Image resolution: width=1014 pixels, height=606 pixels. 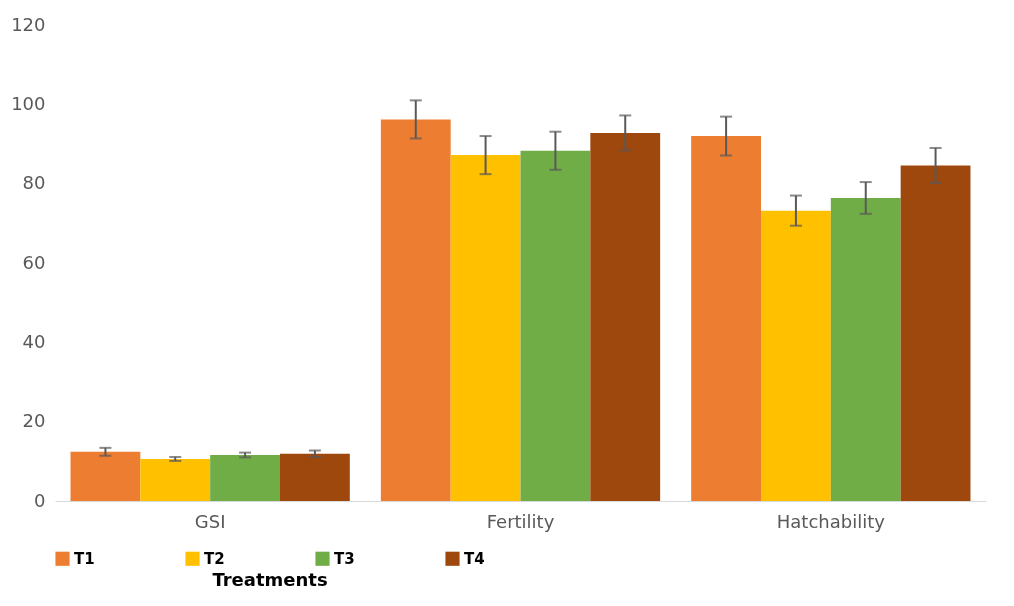 I want to click on legend-label: T4, so click(x=474, y=558).